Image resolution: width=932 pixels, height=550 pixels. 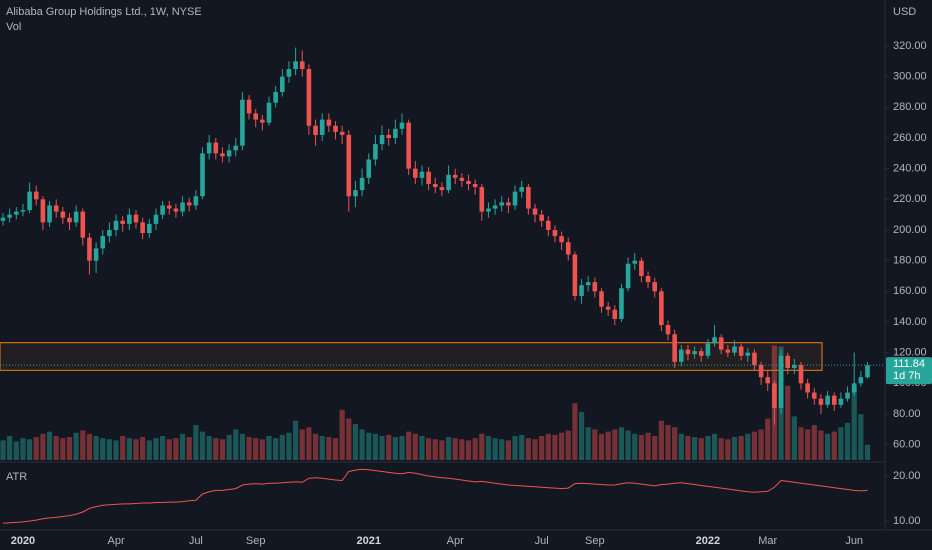 I want to click on x-tick-label: 2020, so click(x=23, y=541).